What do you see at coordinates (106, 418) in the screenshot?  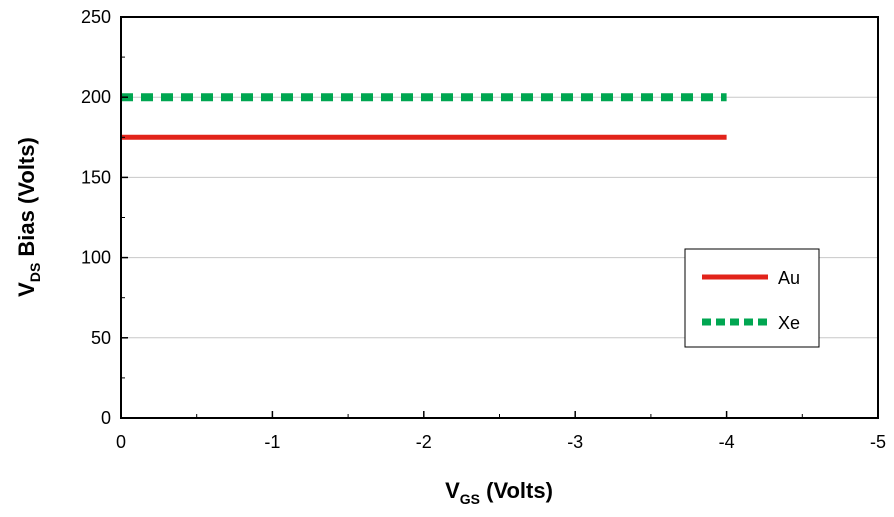 I see `y-tick-label: 0` at bounding box center [106, 418].